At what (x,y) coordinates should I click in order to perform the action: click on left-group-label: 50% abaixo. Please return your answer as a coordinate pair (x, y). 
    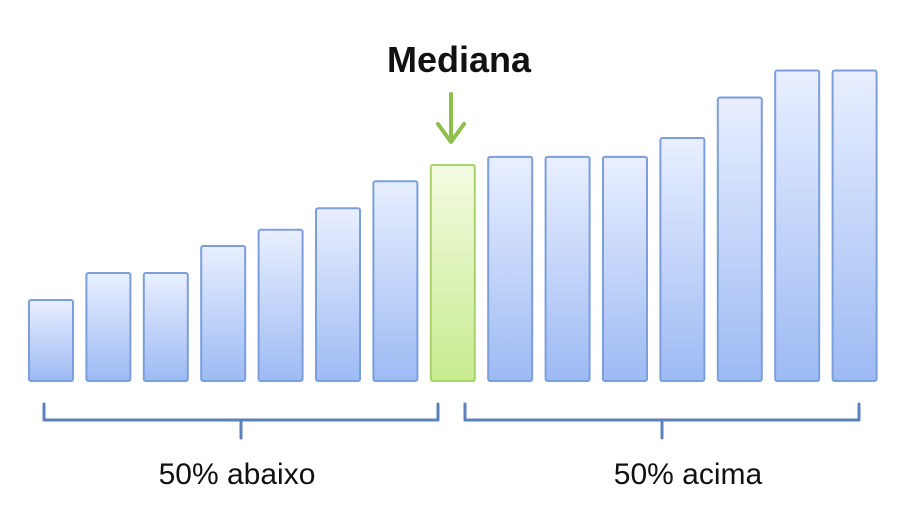
    Looking at the image, I should click on (237, 474).